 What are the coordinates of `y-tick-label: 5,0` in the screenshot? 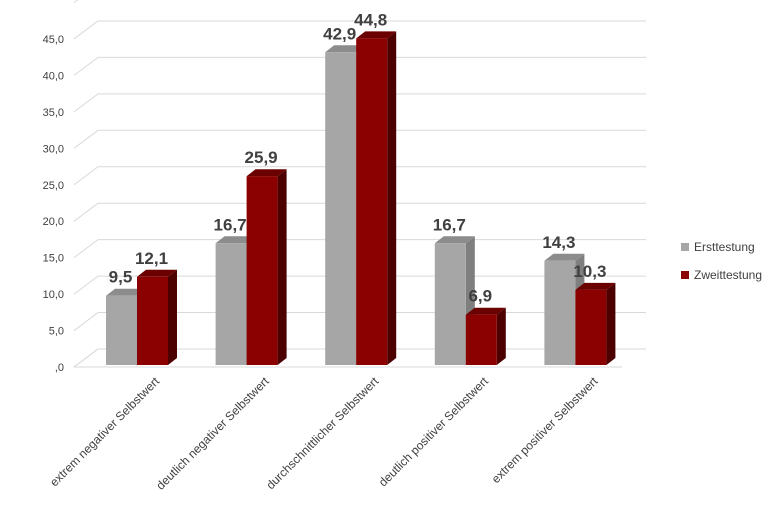 It's located at (56, 332).